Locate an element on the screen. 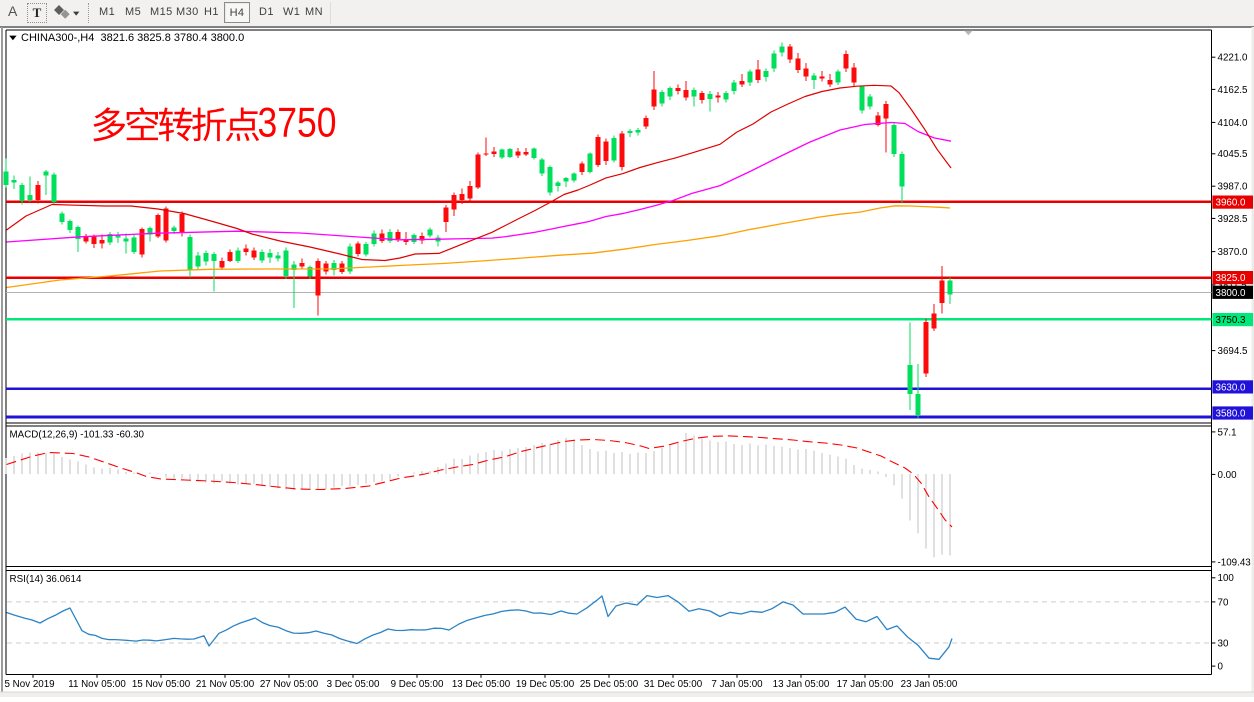  svg-text: 3750 is located at coordinates (297, 121).